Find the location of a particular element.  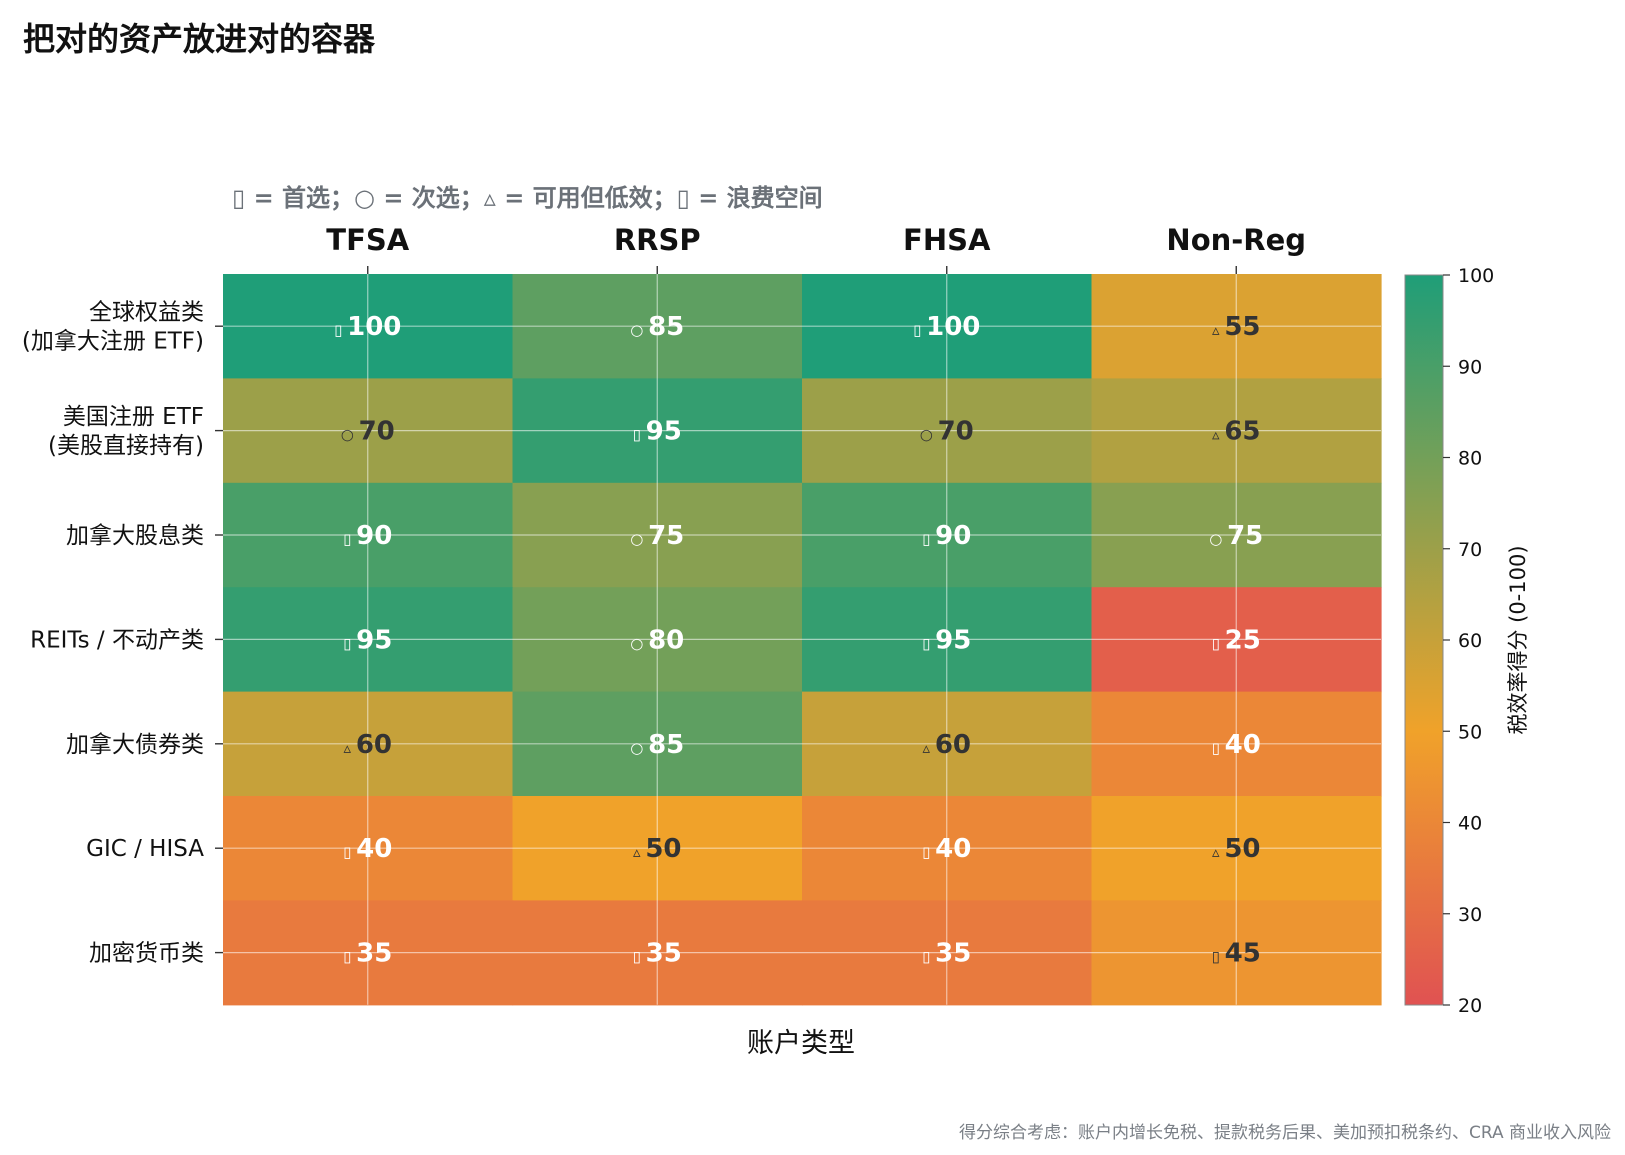

row-label: 全球权益类 is located at coordinates (146, 313).